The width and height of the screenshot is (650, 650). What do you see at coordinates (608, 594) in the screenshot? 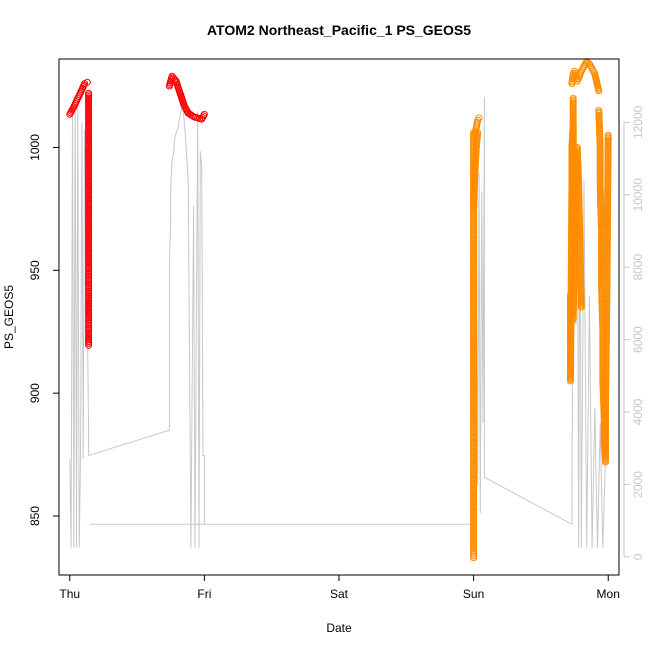
I see `x-tick-label: Mon` at bounding box center [608, 594].